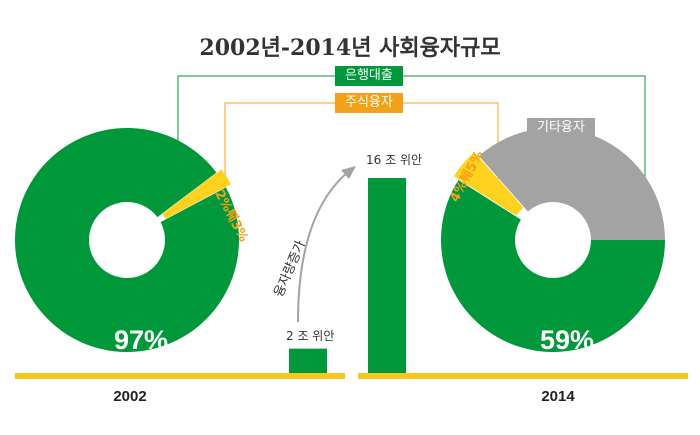 The width and height of the screenshot is (700, 435). What do you see at coordinates (348, 172) in the screenshot?
I see `growth-arrowhead` at bounding box center [348, 172].